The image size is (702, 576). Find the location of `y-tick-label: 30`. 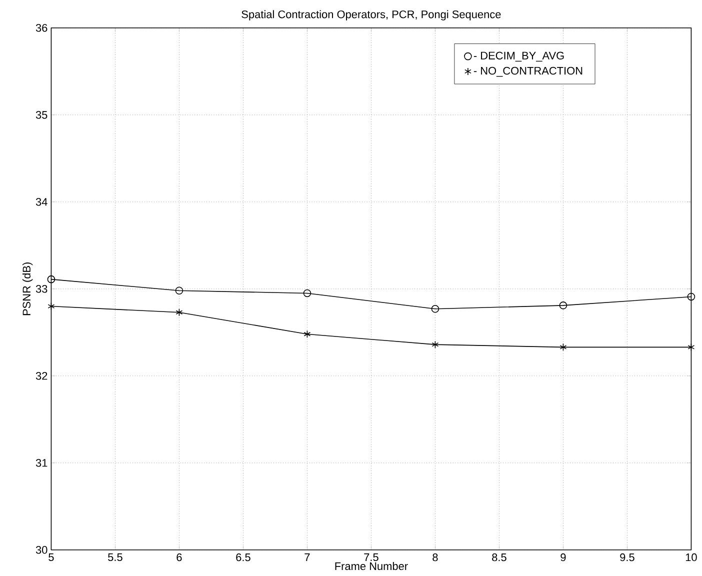

y-tick-label: 30 is located at coordinates (42, 550).